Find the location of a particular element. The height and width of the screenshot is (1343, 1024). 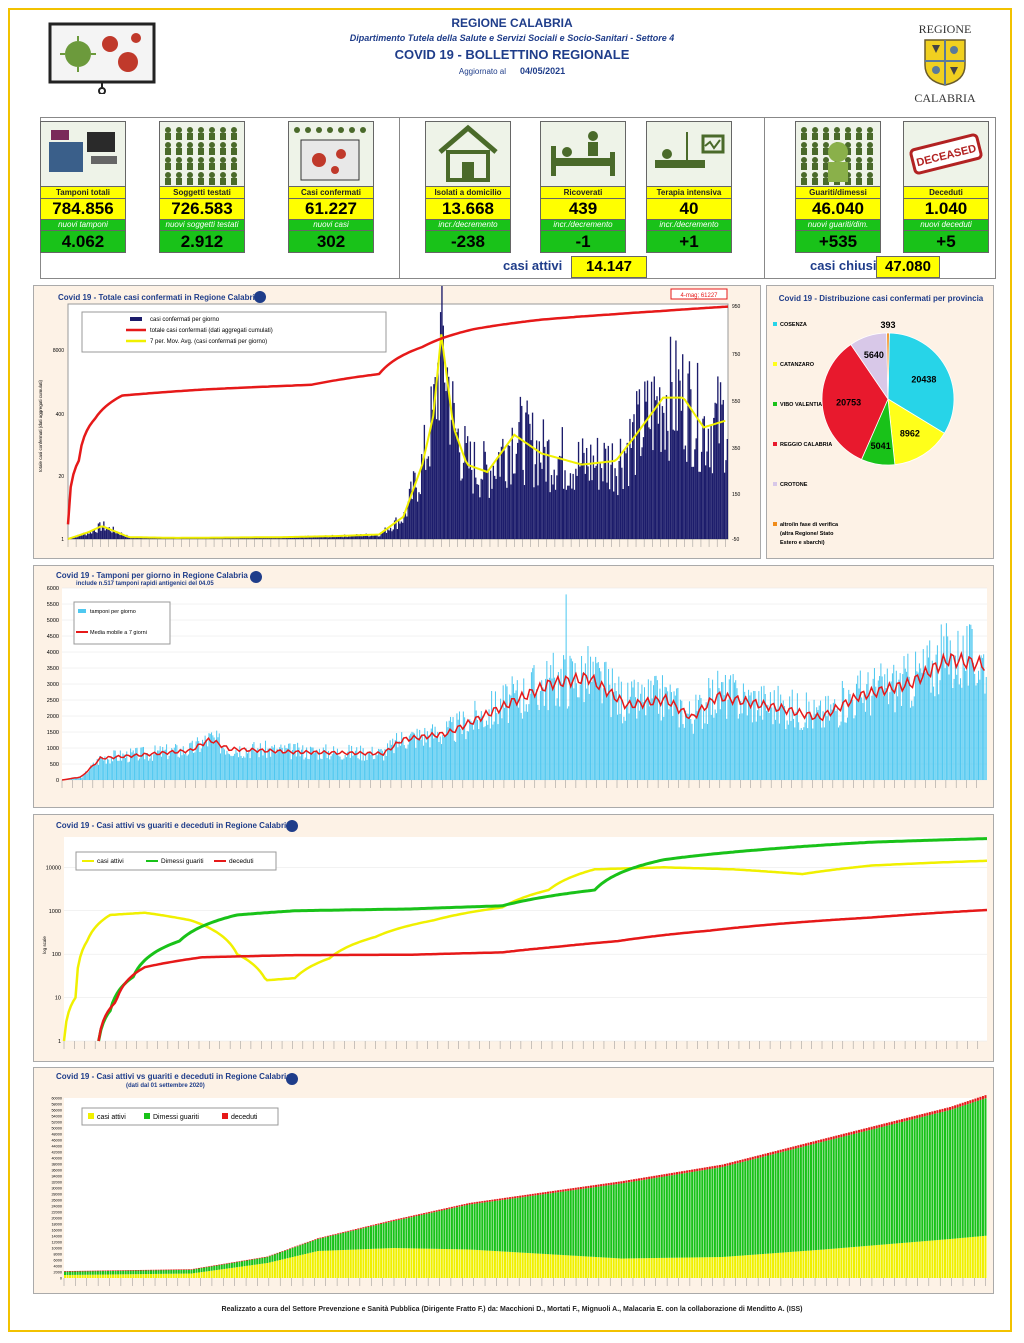

chart3-ytick: 2500 is located at coordinates (53, 701).